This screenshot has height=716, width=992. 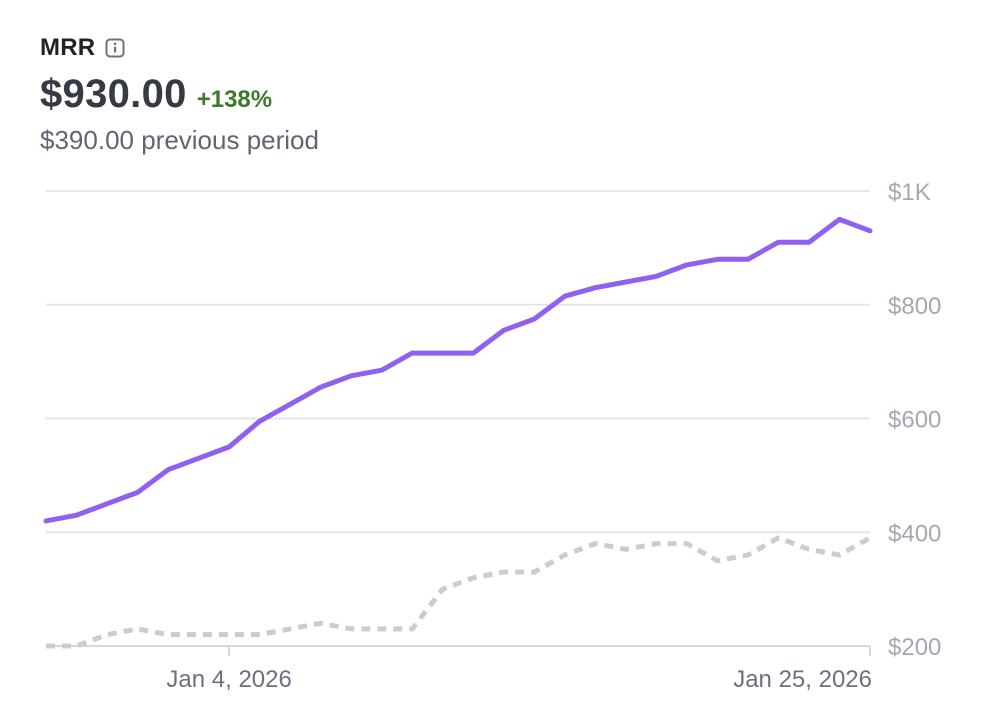 What do you see at coordinates (909, 192) in the screenshot?
I see `y-tick-label: $1K` at bounding box center [909, 192].